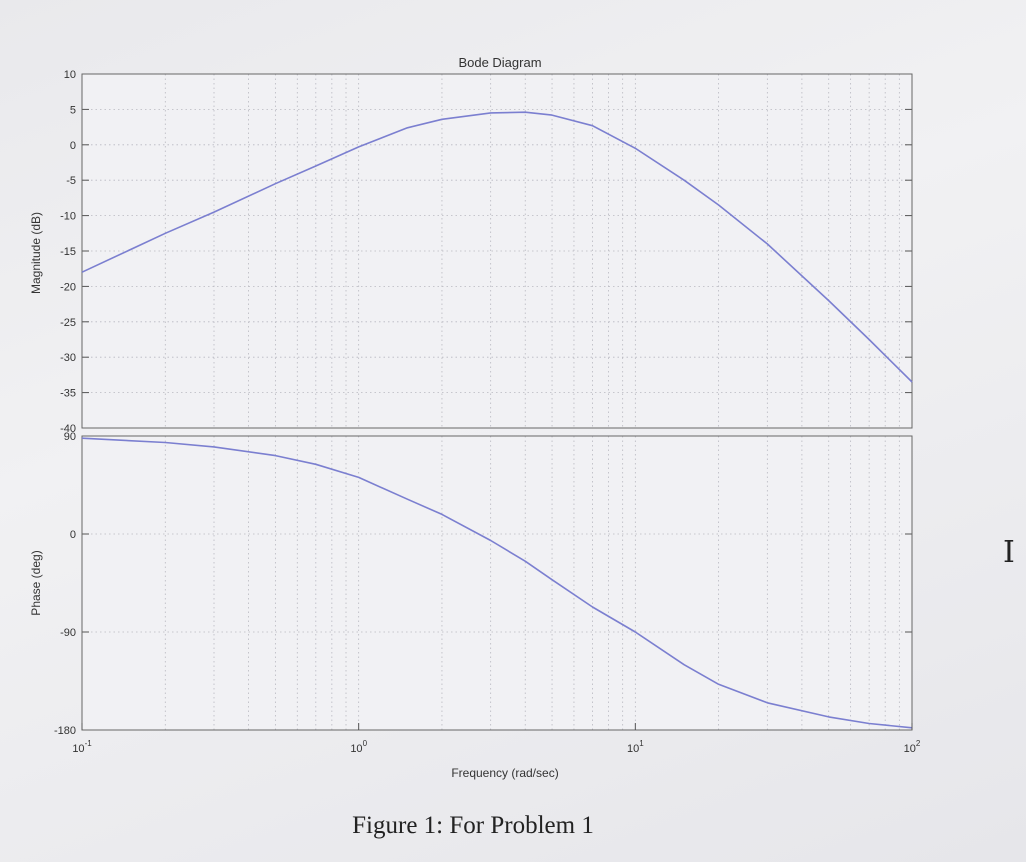 Image resolution: width=1026 pixels, height=862 pixels. I want to click on phase-ytick-label: -180, so click(65, 731).